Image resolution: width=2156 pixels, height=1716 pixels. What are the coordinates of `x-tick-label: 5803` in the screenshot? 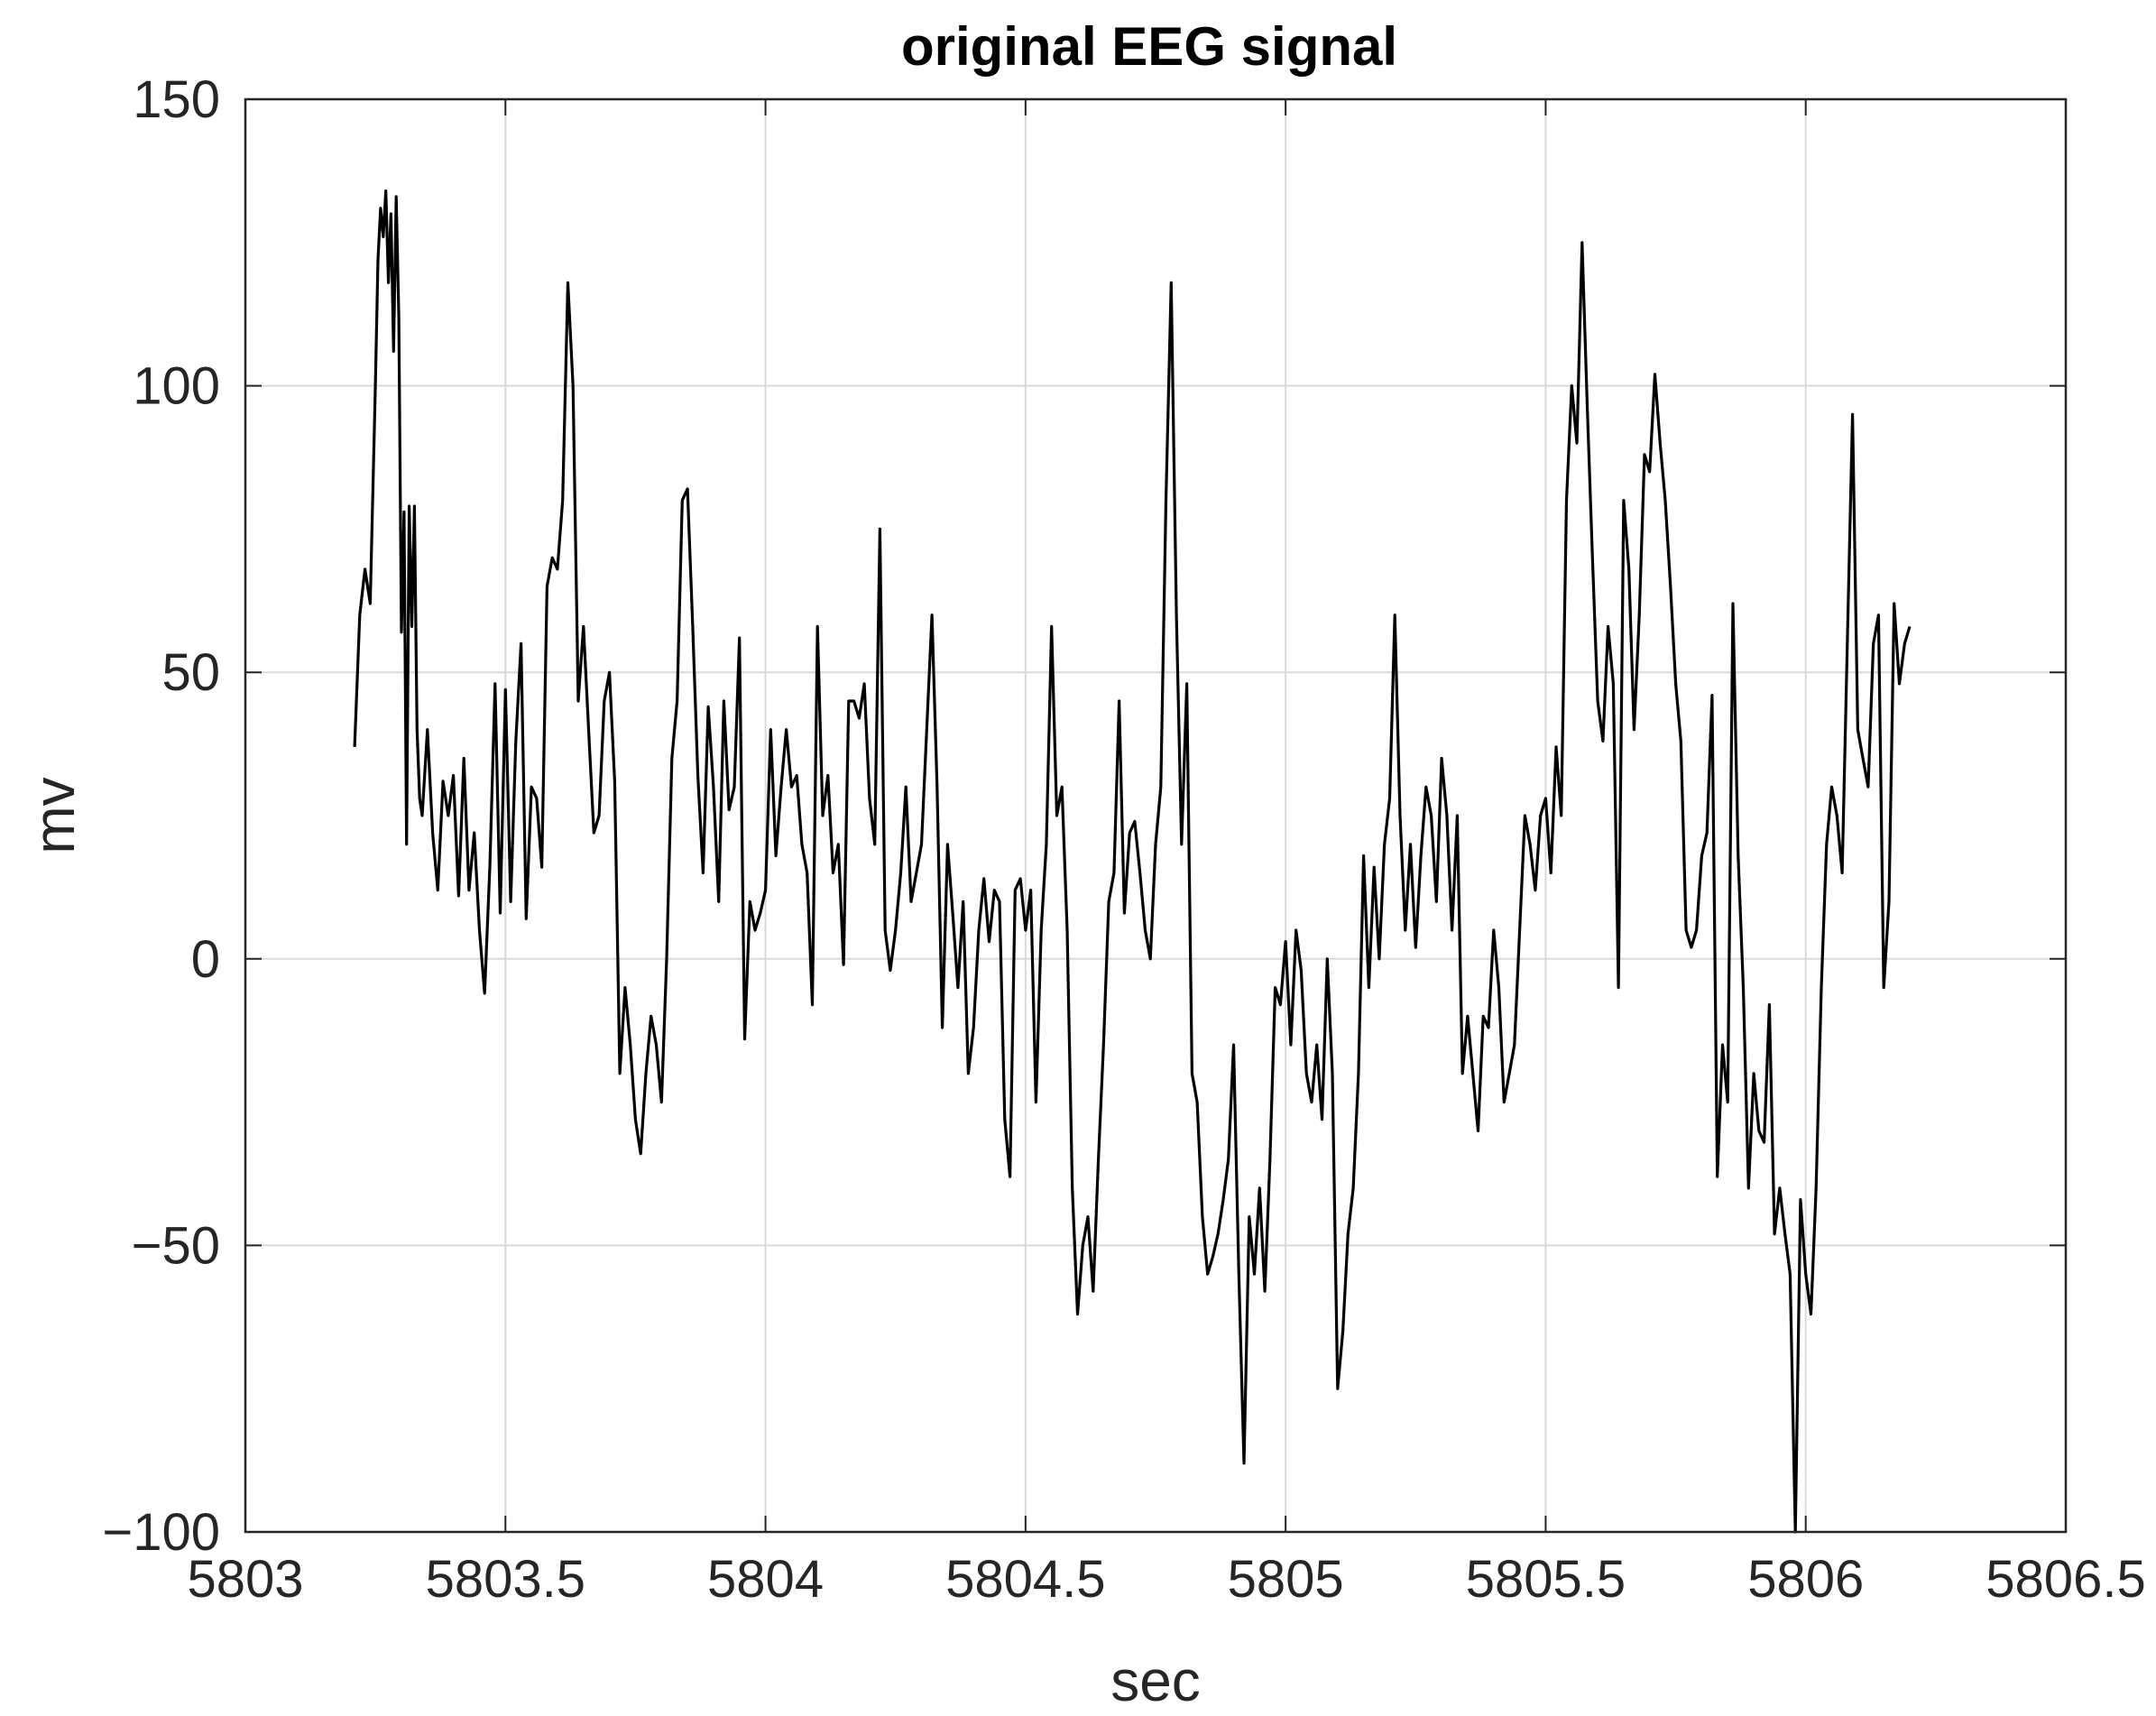 It's located at (245, 1579).